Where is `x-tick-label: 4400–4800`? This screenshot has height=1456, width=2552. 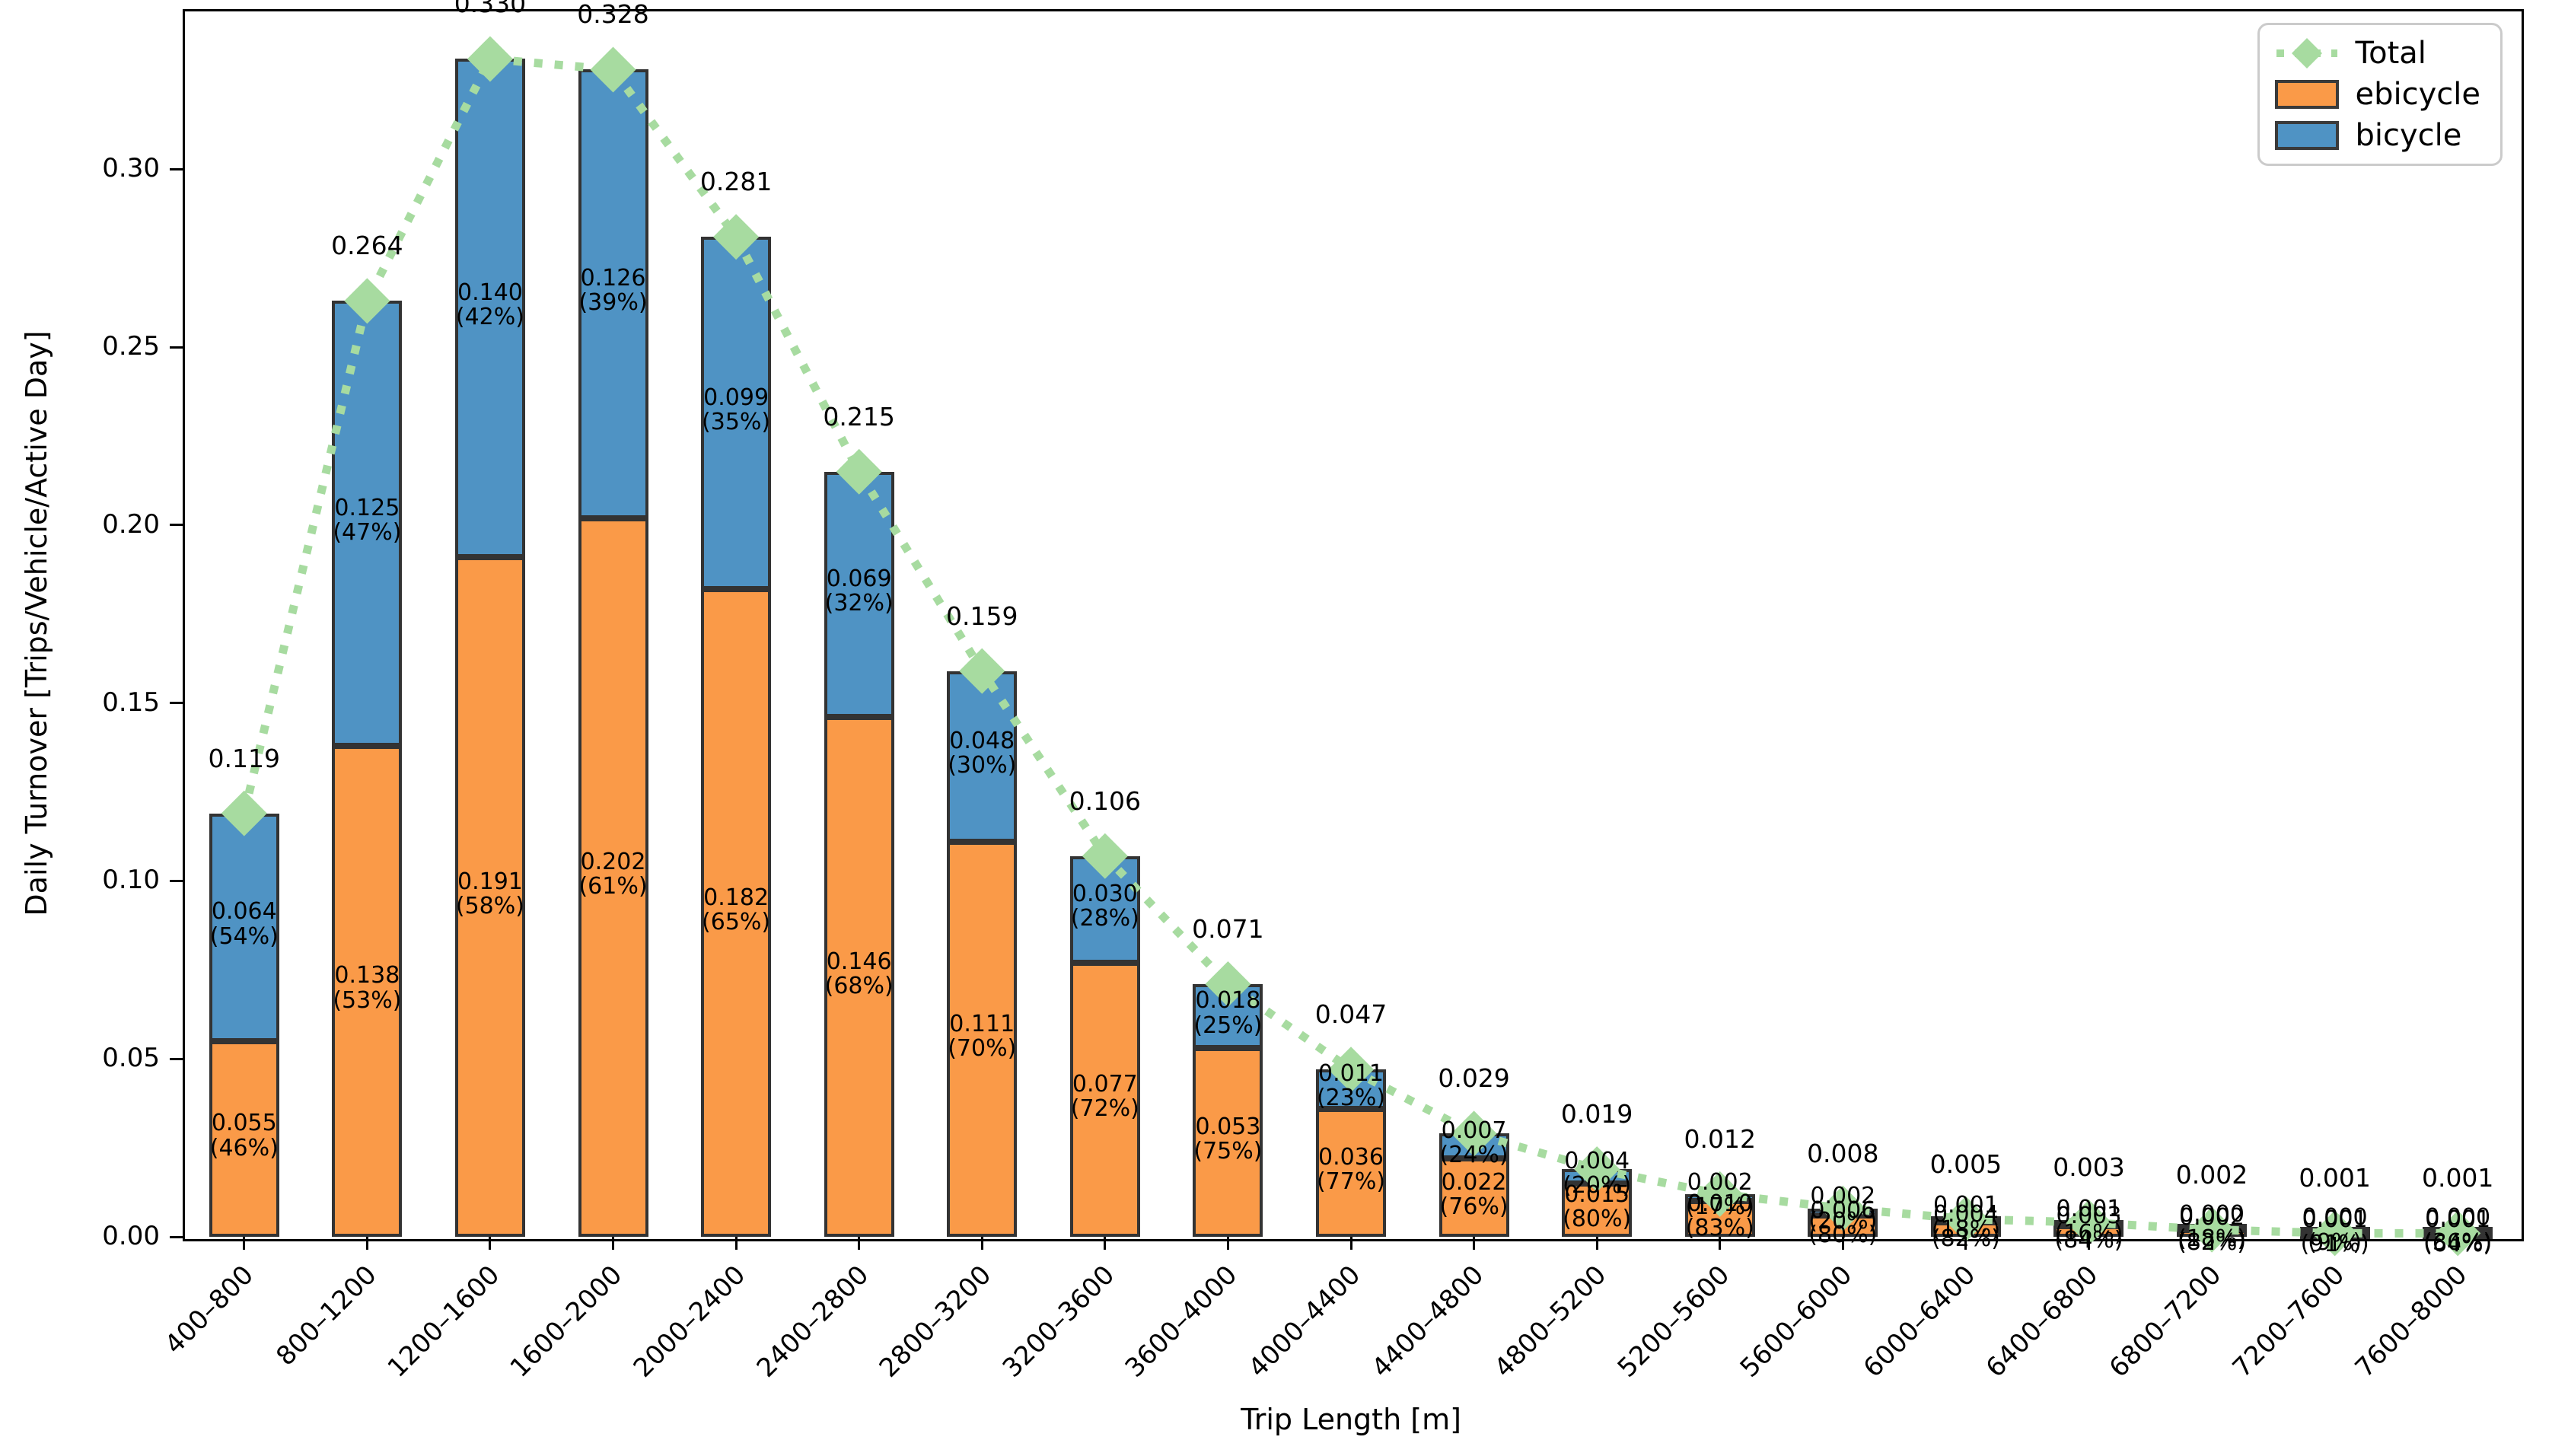
x-tick-label: 4400–4800 is located at coordinates (1427, 1322).